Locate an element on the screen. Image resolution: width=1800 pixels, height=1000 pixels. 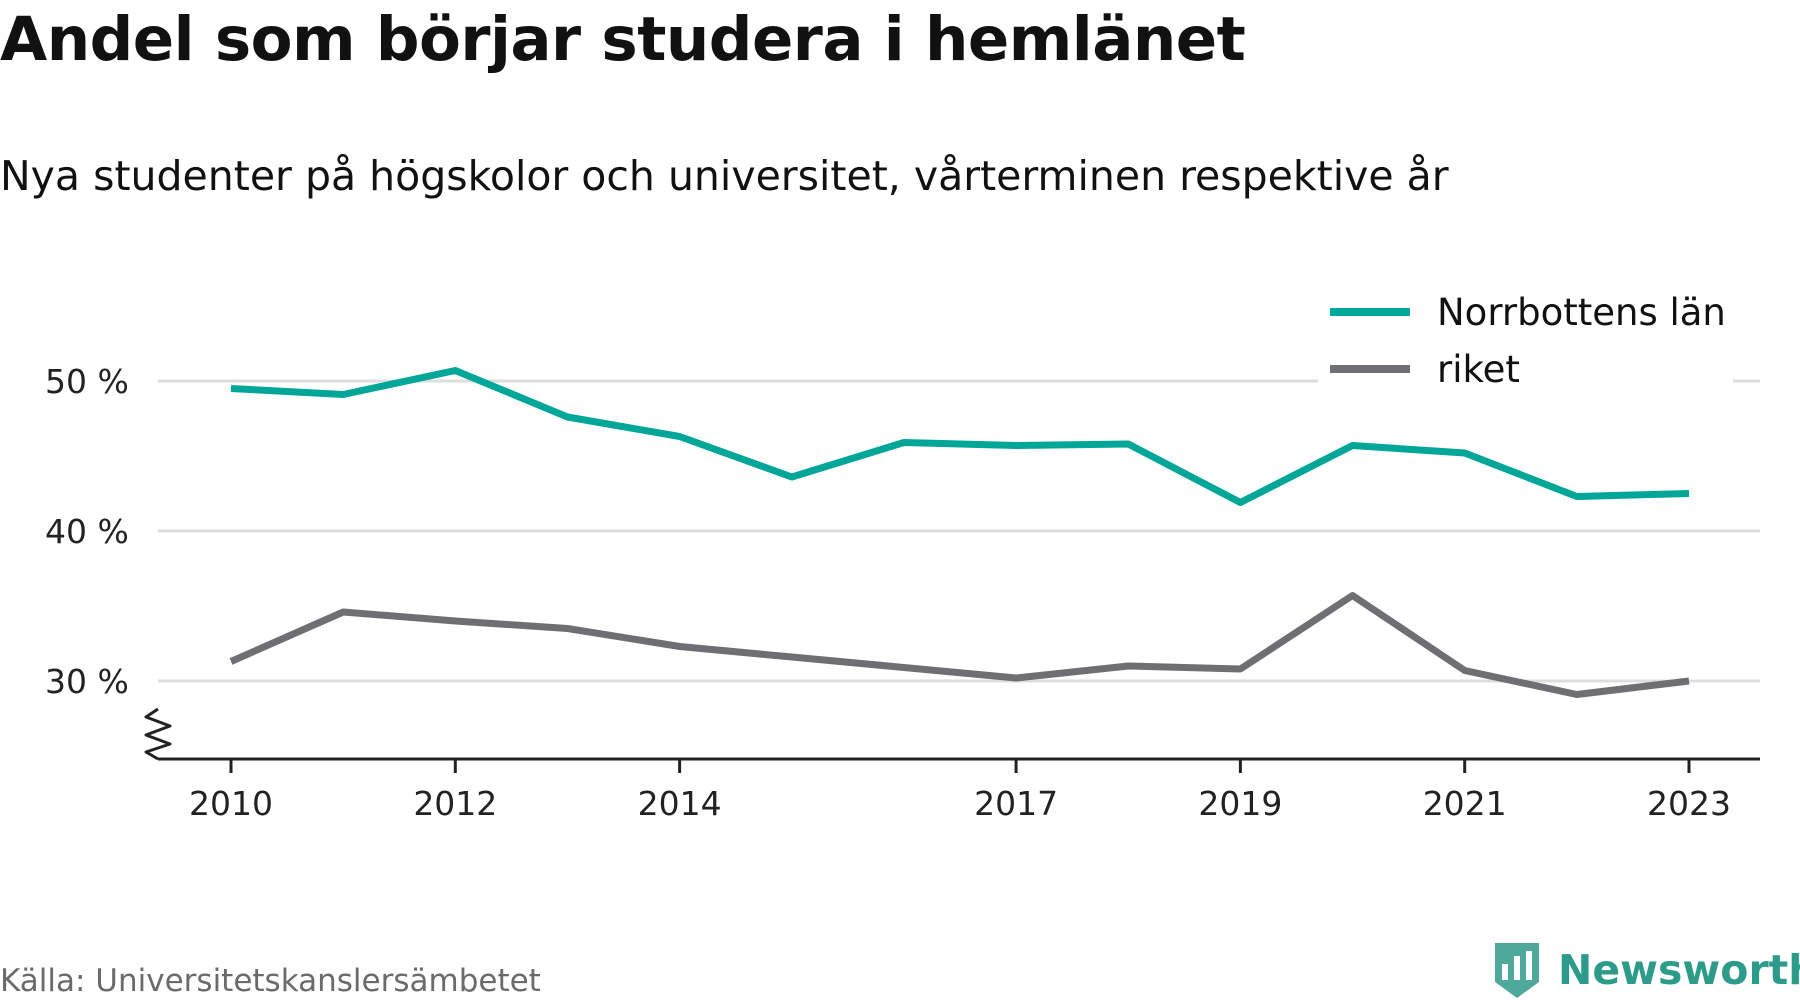
x-tick-label: 2012 is located at coordinates (455, 803).